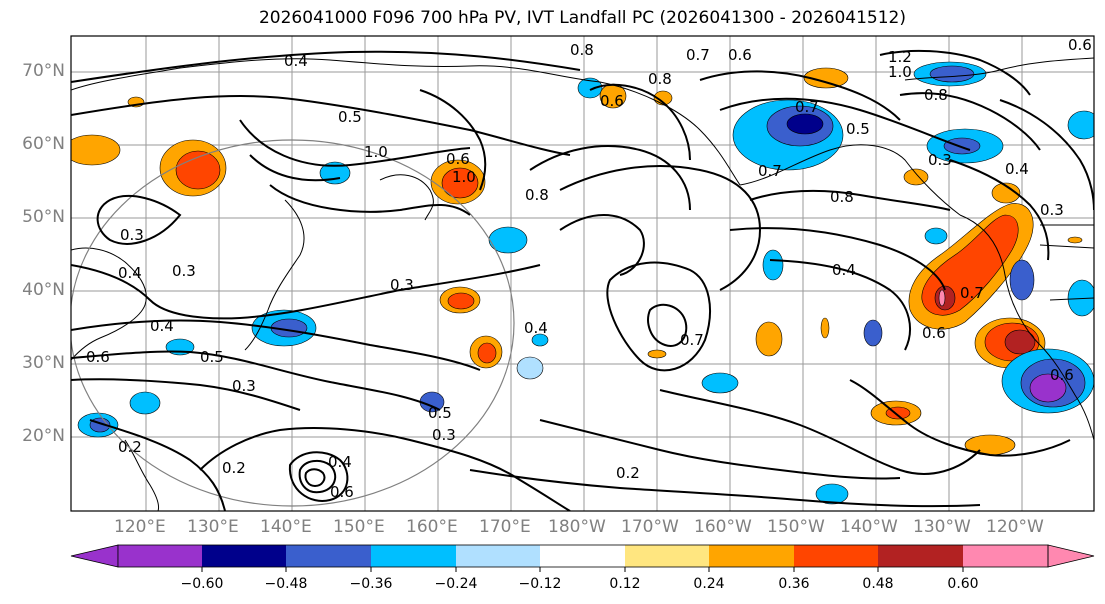  Describe the element at coordinates (94, 556) in the screenshot. I see `colorbar-extend-min` at that location.